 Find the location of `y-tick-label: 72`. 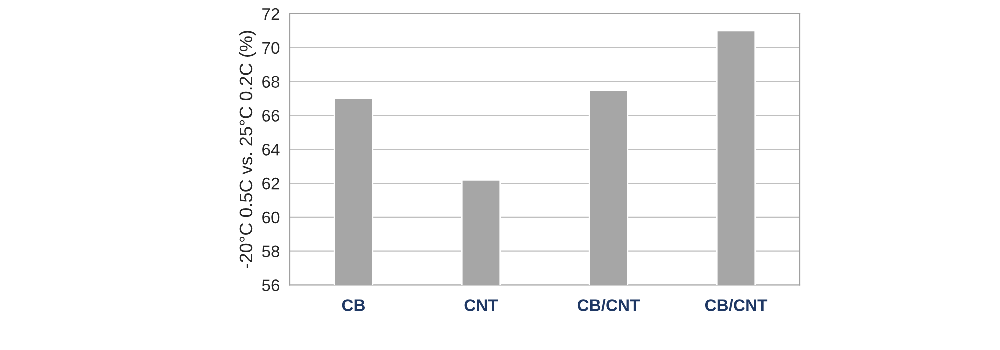

y-tick-label: 72 is located at coordinates (271, 14).